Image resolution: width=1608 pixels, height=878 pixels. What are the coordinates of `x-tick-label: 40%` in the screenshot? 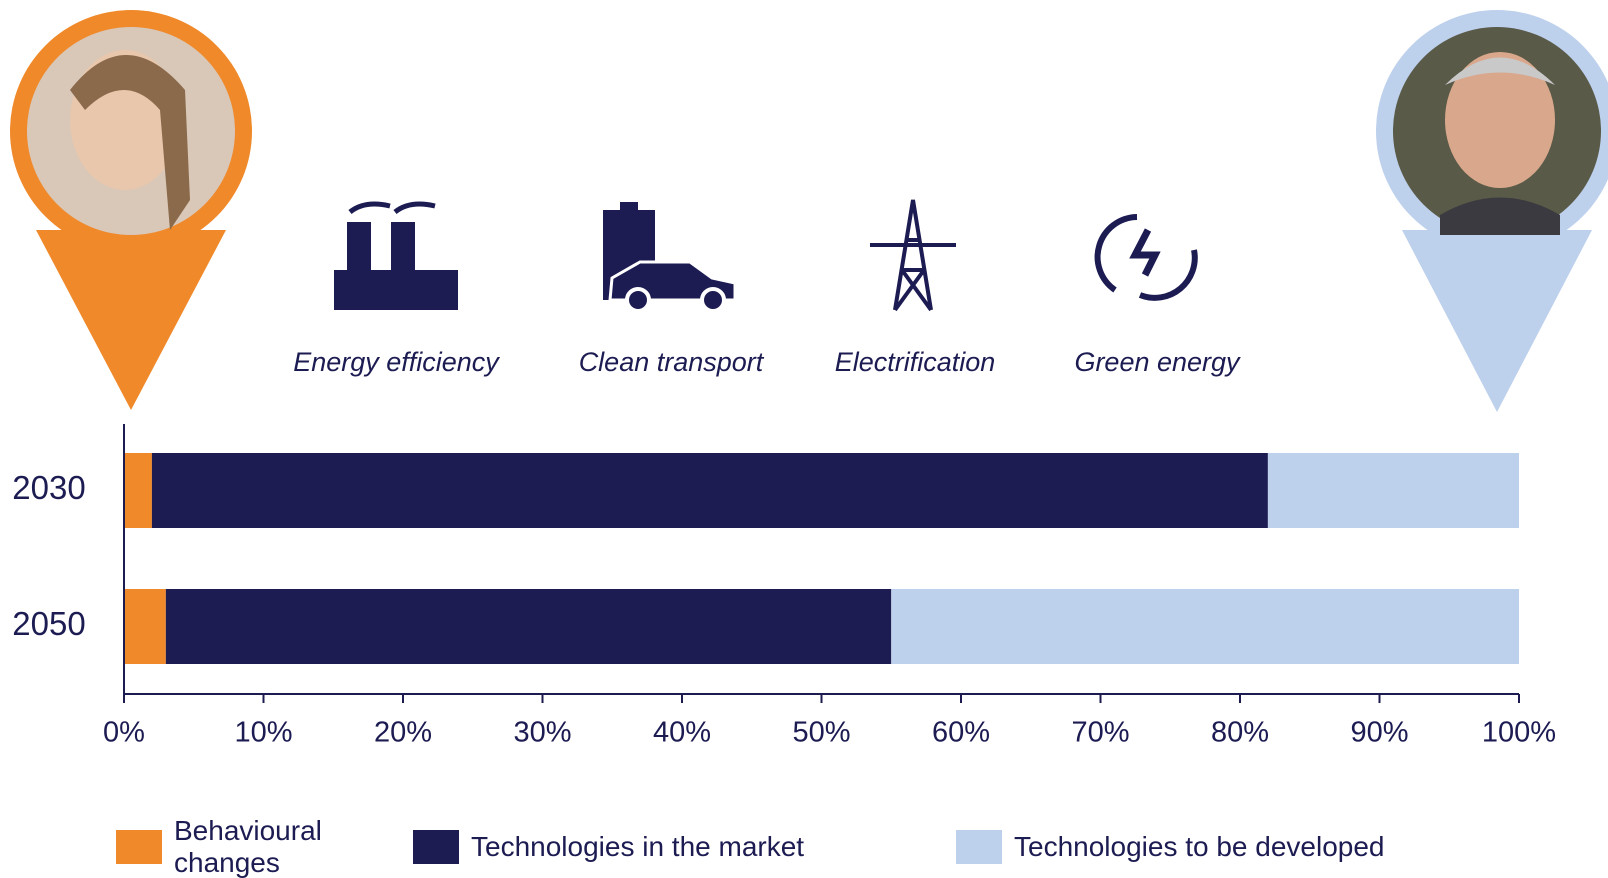 It's located at (682, 733).